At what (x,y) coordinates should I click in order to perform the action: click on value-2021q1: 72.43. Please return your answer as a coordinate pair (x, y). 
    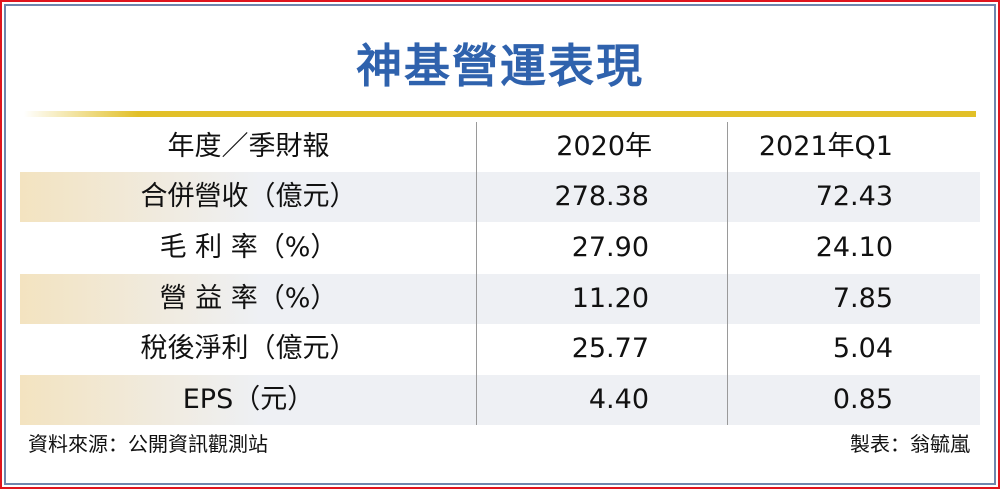
    Looking at the image, I should click on (854, 196).